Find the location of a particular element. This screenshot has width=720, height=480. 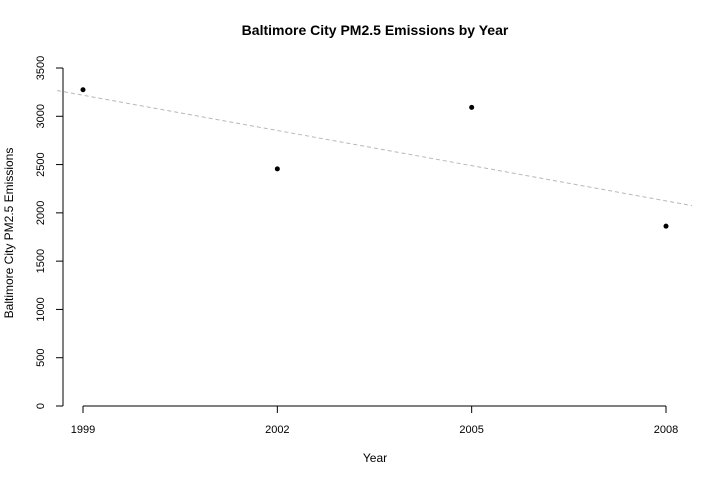

x-tick-label: 2005 is located at coordinates (471, 430).